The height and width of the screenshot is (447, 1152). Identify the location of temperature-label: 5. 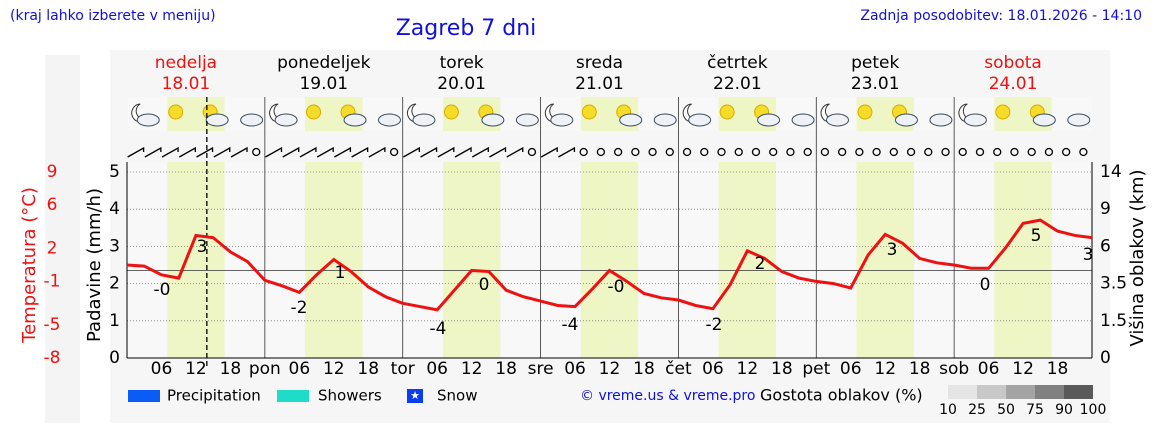
(1036, 236).